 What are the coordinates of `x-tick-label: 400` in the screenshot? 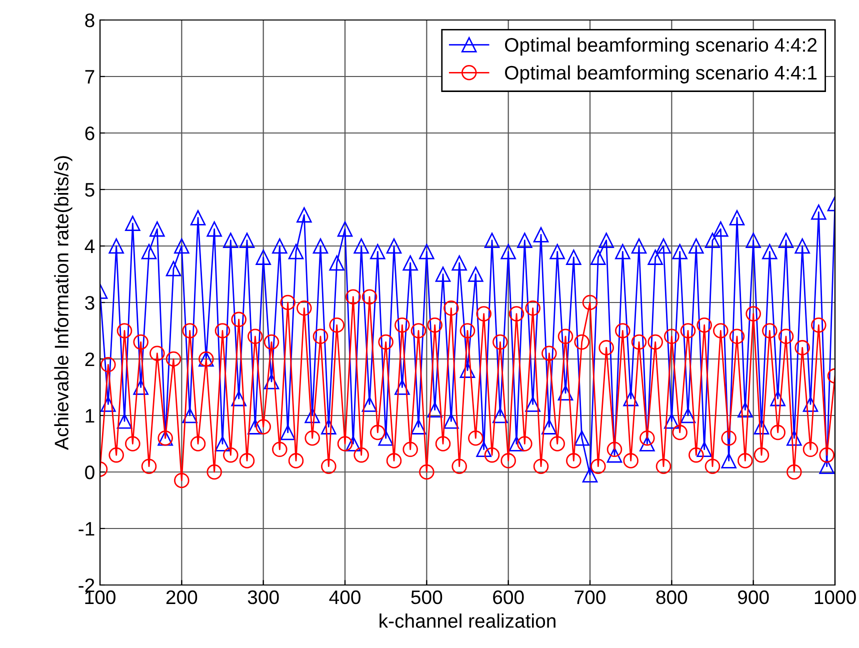 It's located at (344, 597).